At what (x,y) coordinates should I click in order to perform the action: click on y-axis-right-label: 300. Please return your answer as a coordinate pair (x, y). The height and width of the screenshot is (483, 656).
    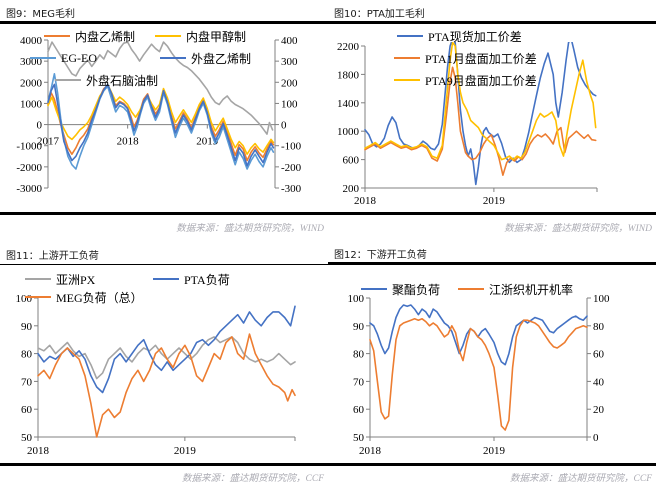
    Looking at the image, I should click on (289, 62).